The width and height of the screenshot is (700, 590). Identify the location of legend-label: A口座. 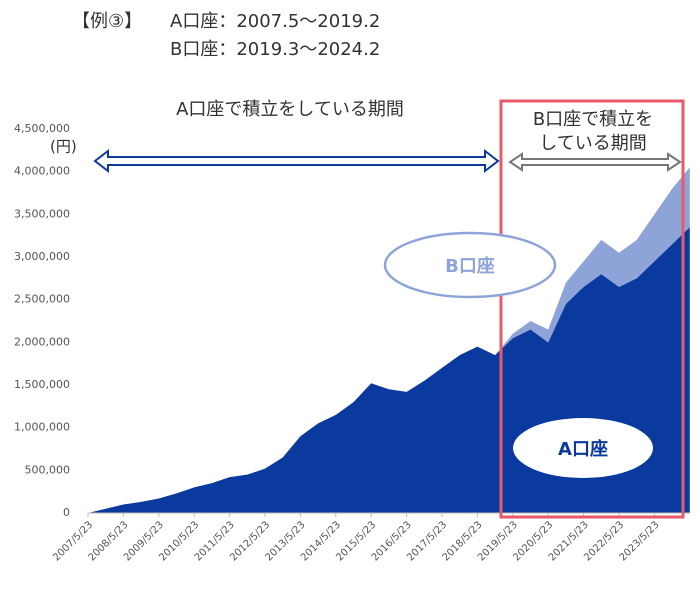
(583, 449).